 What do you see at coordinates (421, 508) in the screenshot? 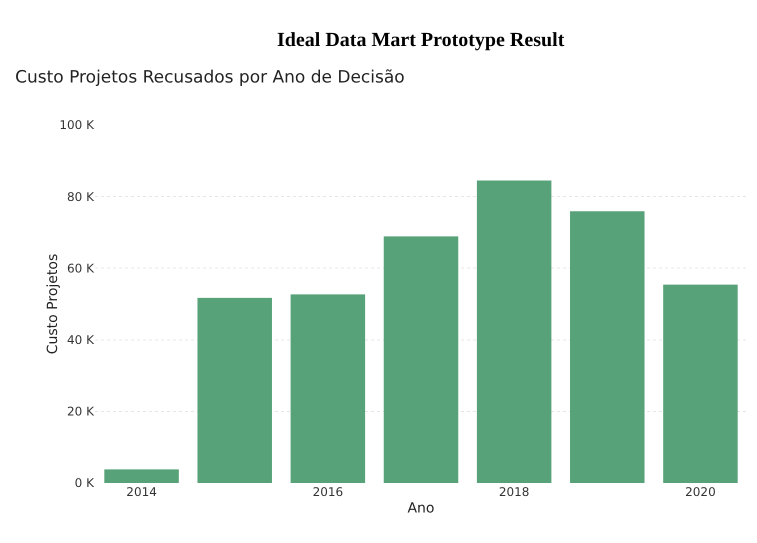
I see `x-axis-title: Ano` at bounding box center [421, 508].